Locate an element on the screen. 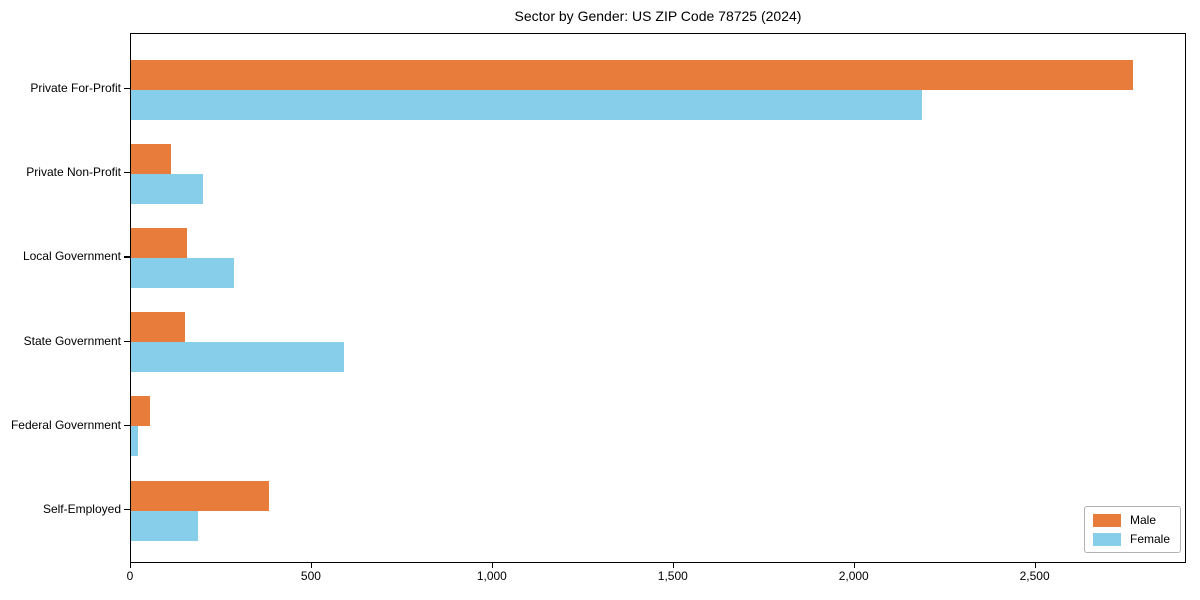  legend: Male Female is located at coordinates (1132, 529).